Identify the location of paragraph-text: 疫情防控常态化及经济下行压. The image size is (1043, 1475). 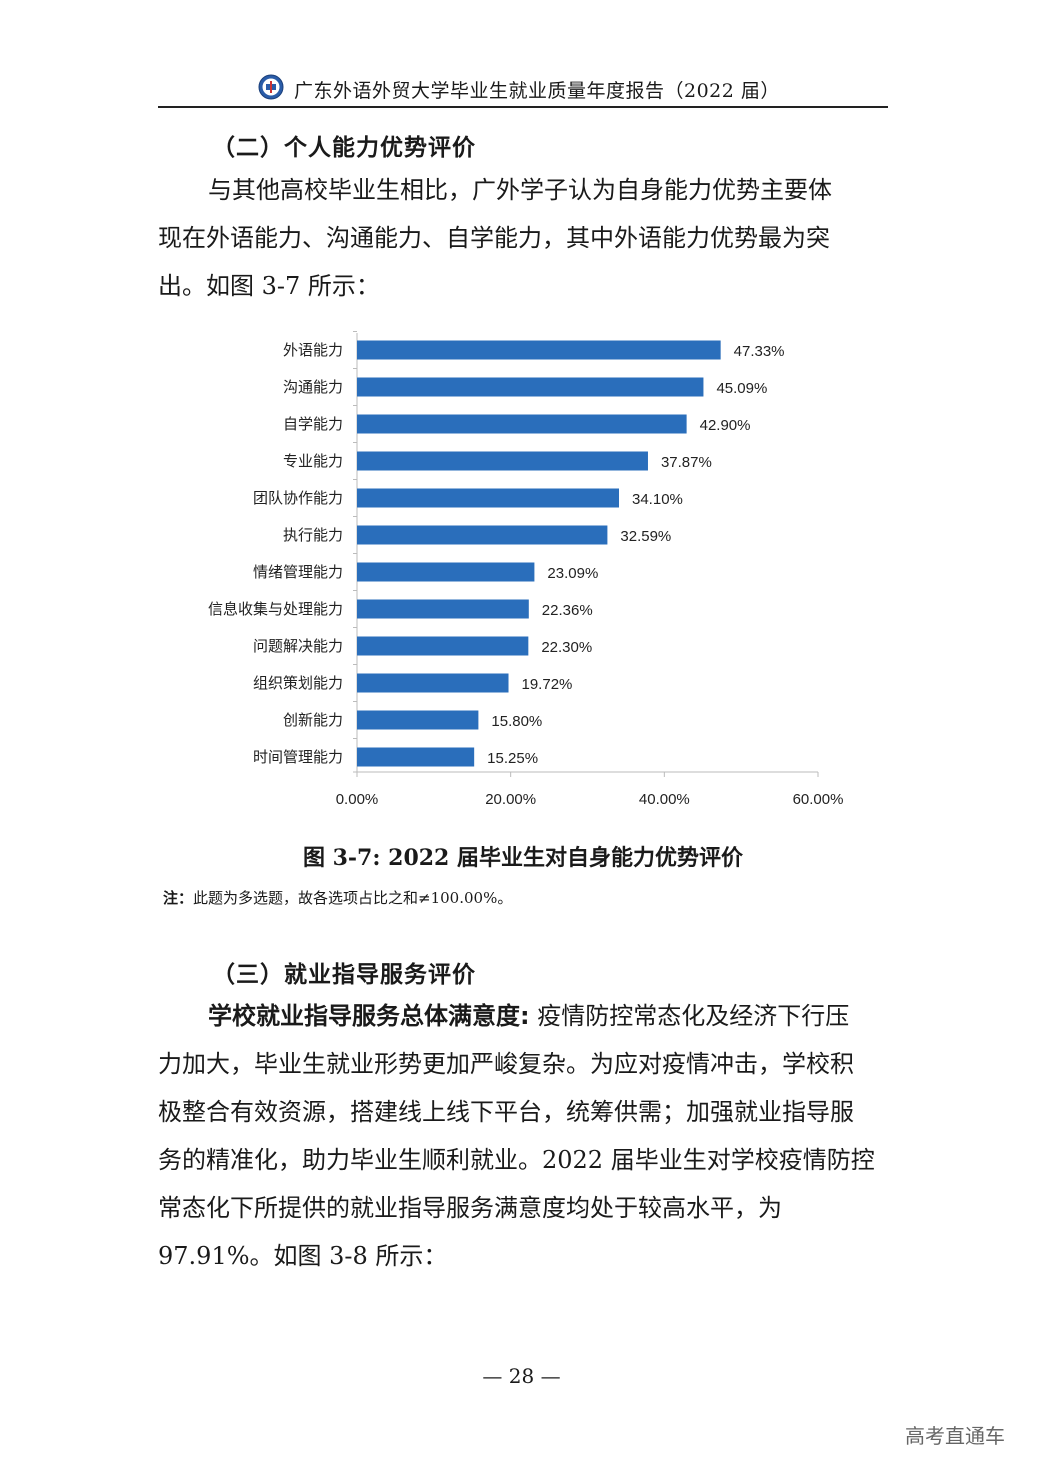
(689, 1016).